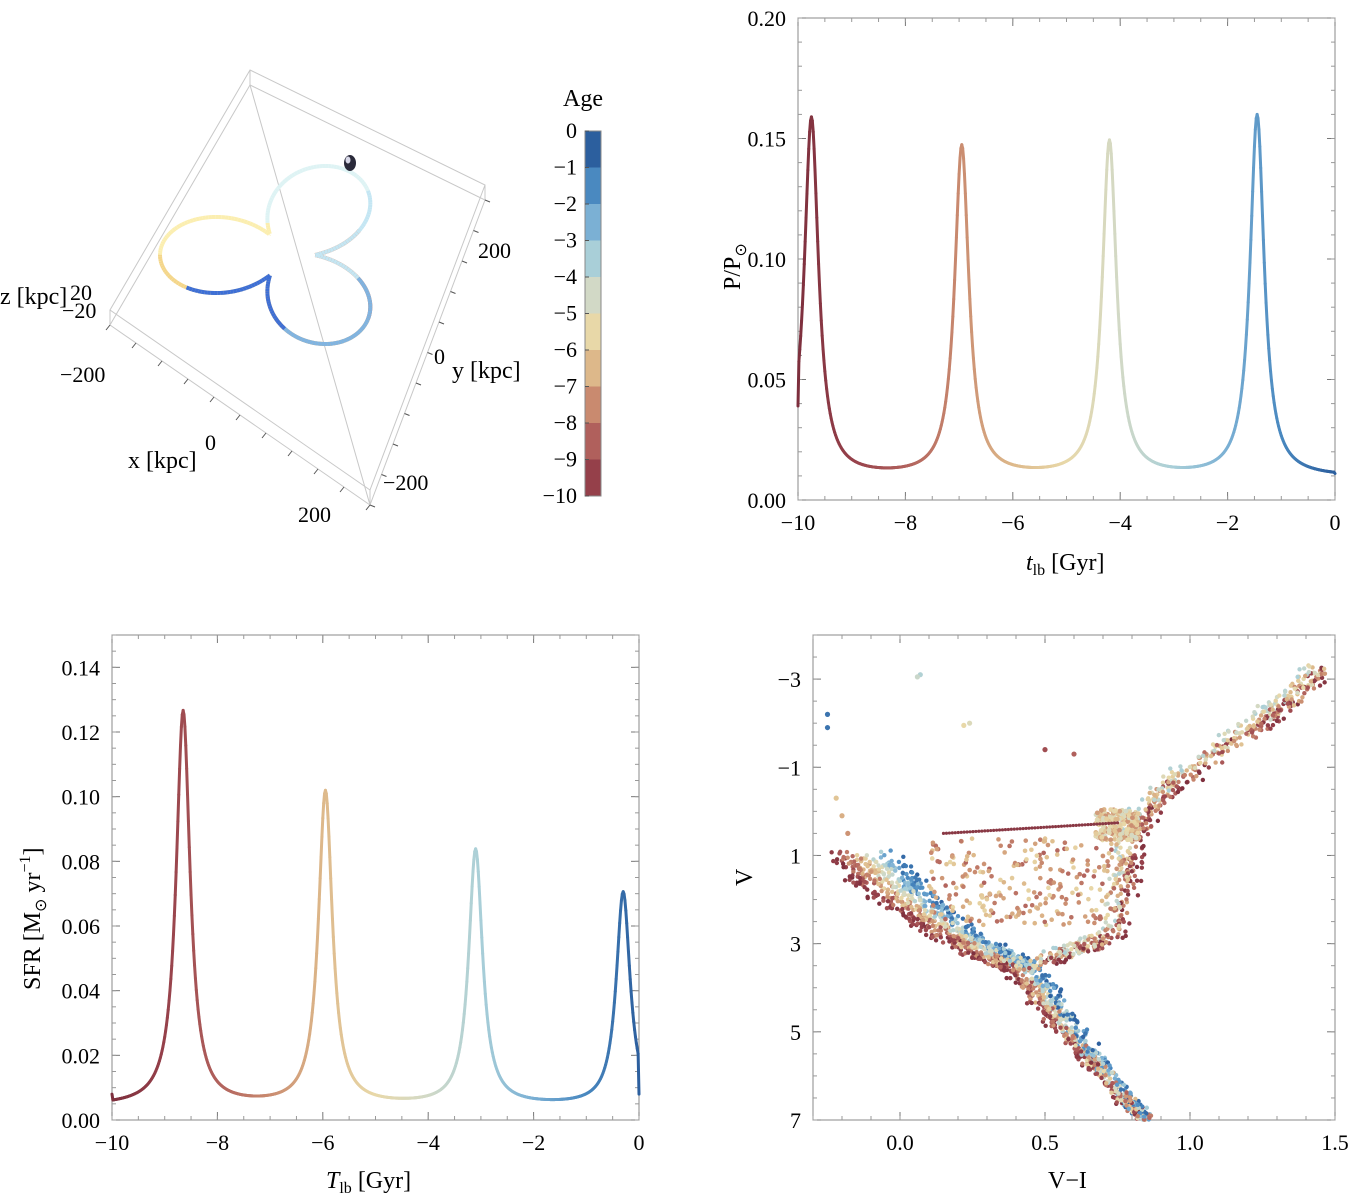  Describe the element at coordinates (381, 1181) in the screenshot. I see `sfr-x-label-unit: [Gyr]` at that location.